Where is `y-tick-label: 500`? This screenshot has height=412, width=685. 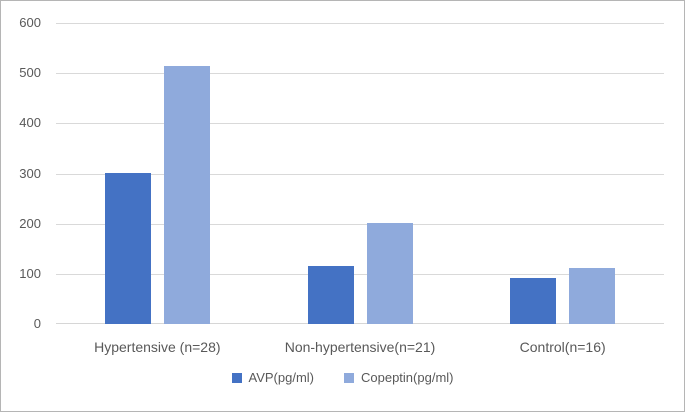
y-tick-label: 500 is located at coordinates (30, 73).